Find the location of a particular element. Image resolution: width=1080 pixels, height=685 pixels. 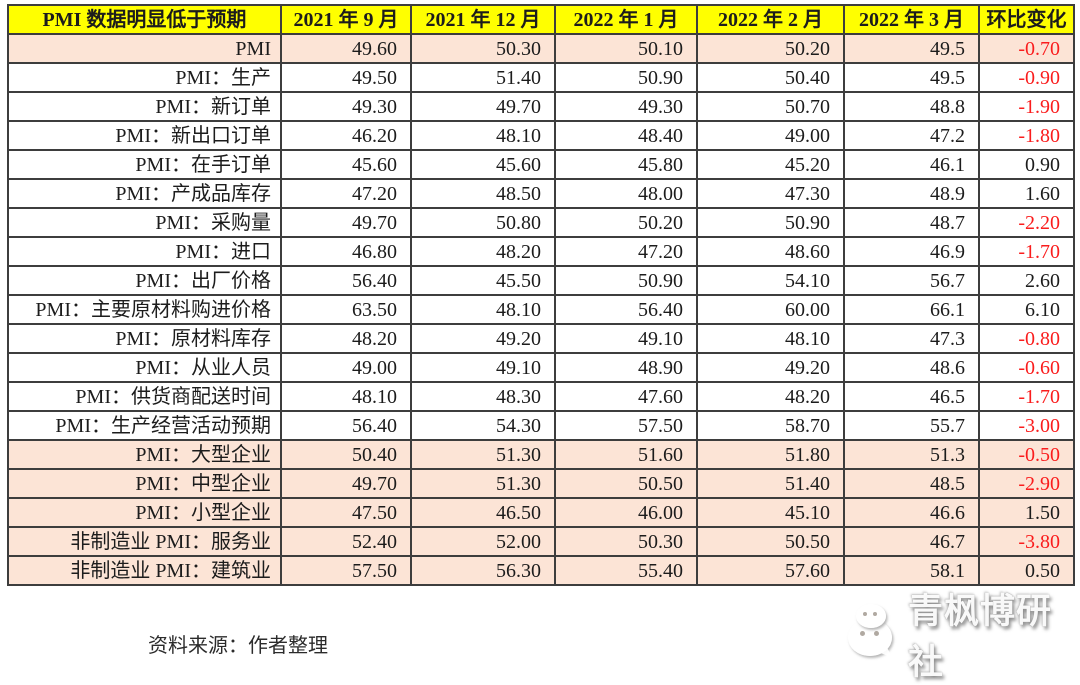

table-row: PMI：生产 49.50 51.40 50.90 50.40 49.5 -0.90 is located at coordinates (541, 77).